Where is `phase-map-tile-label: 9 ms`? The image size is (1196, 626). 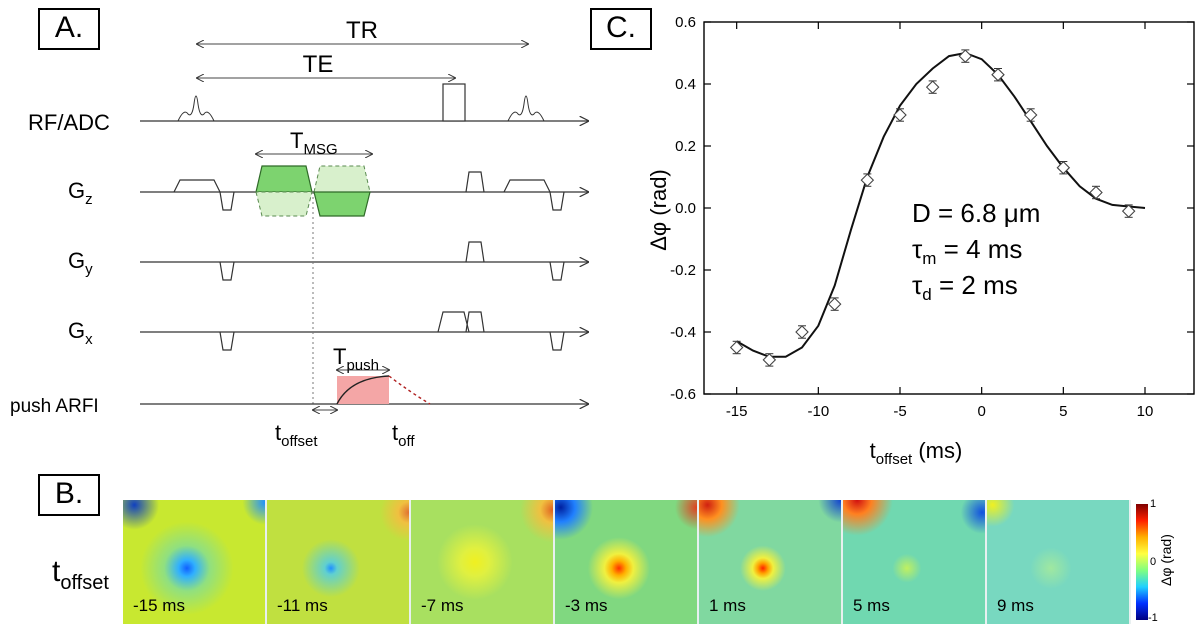 phase-map-tile-label: 9 ms is located at coordinates (1015, 605).